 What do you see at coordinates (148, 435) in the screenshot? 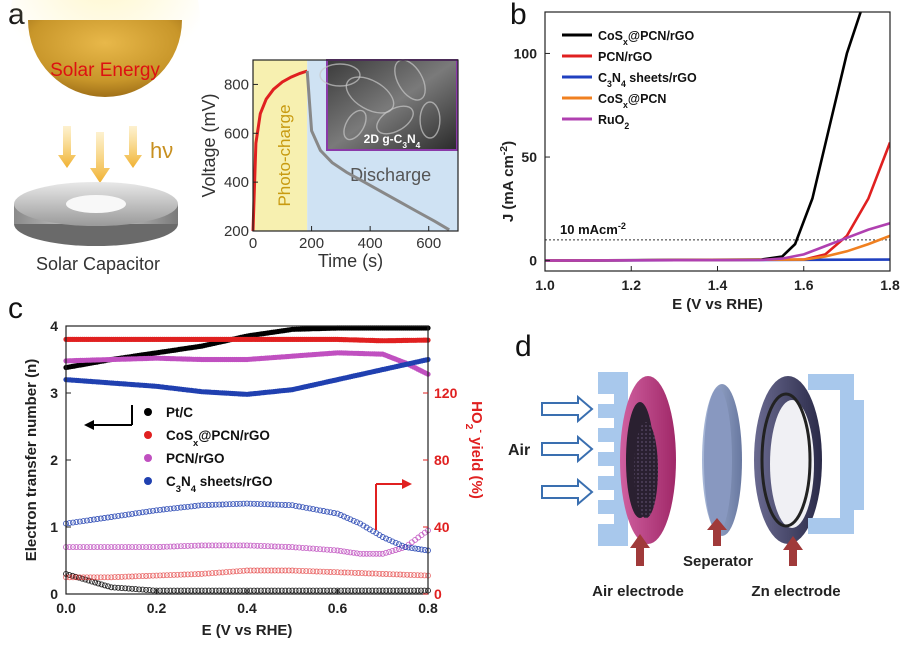
I see `legend-marker` at bounding box center [148, 435].